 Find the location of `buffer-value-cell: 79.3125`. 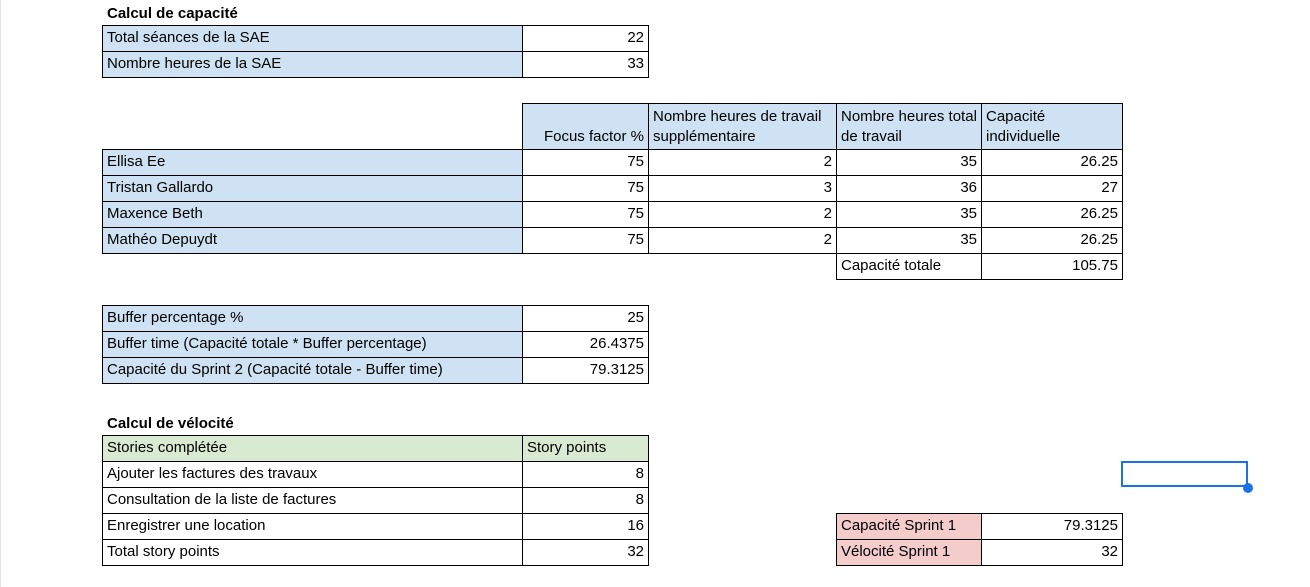

buffer-value-cell: 79.3125 is located at coordinates (585, 370).